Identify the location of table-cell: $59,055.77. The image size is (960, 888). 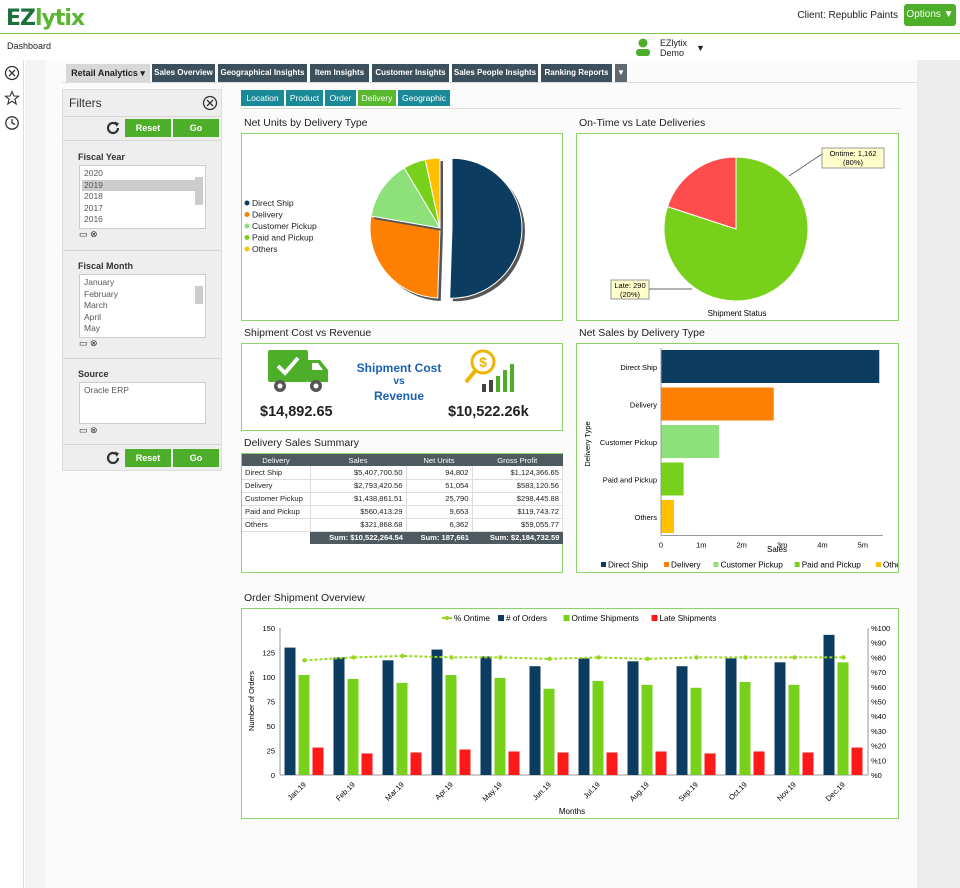
(517, 525).